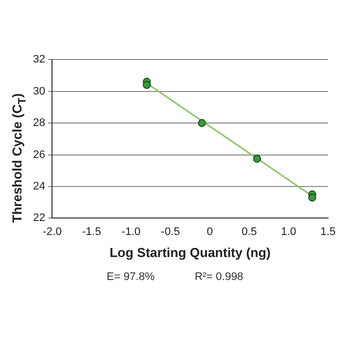 The width and height of the screenshot is (350, 350). Describe the element at coordinates (39, 218) in the screenshot. I see `y-tick-label: 22` at that location.